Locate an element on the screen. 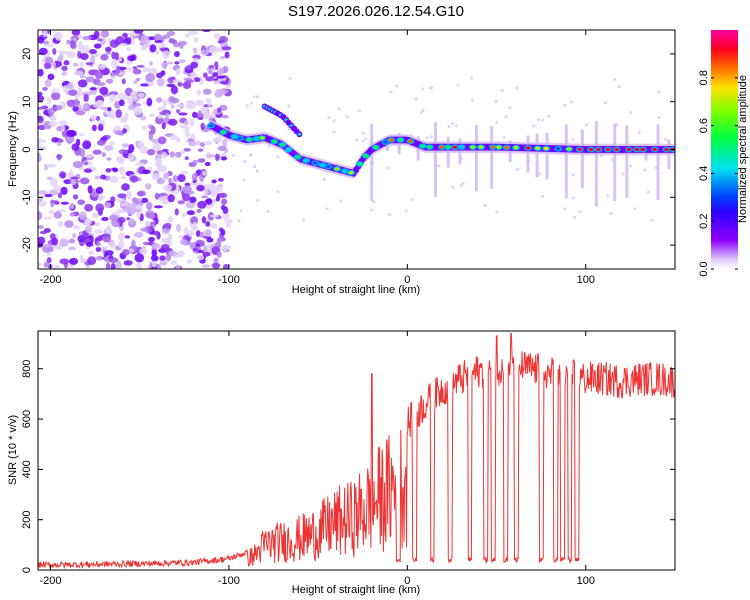 Image resolution: width=750 pixels, height=600 pixels. colorbar-tick-label: 0.0 is located at coordinates (704, 268).